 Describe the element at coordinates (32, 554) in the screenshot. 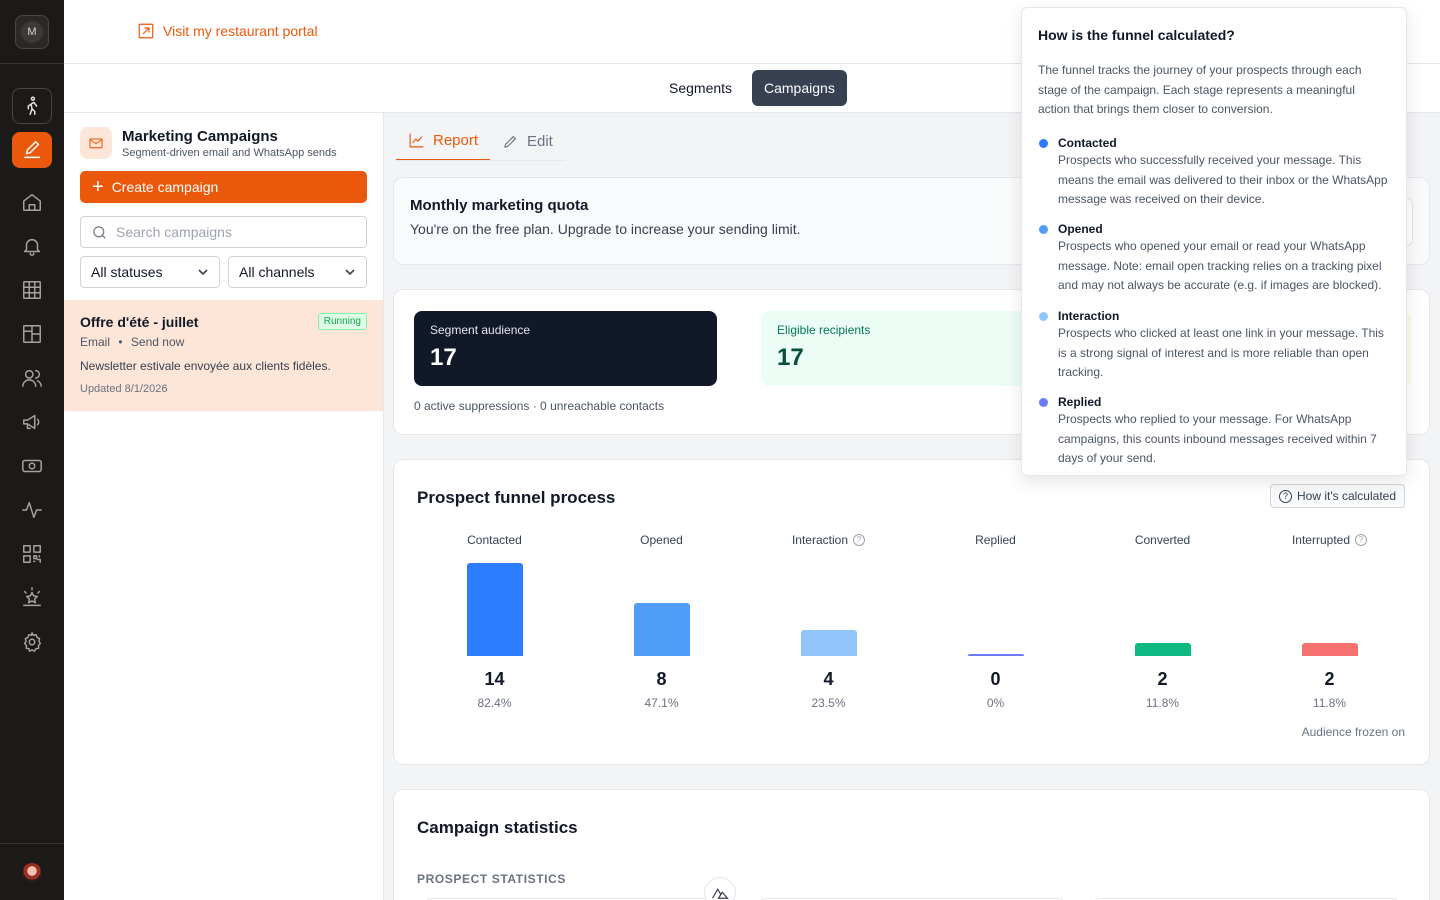

I see `qr-code-icon` at that location.